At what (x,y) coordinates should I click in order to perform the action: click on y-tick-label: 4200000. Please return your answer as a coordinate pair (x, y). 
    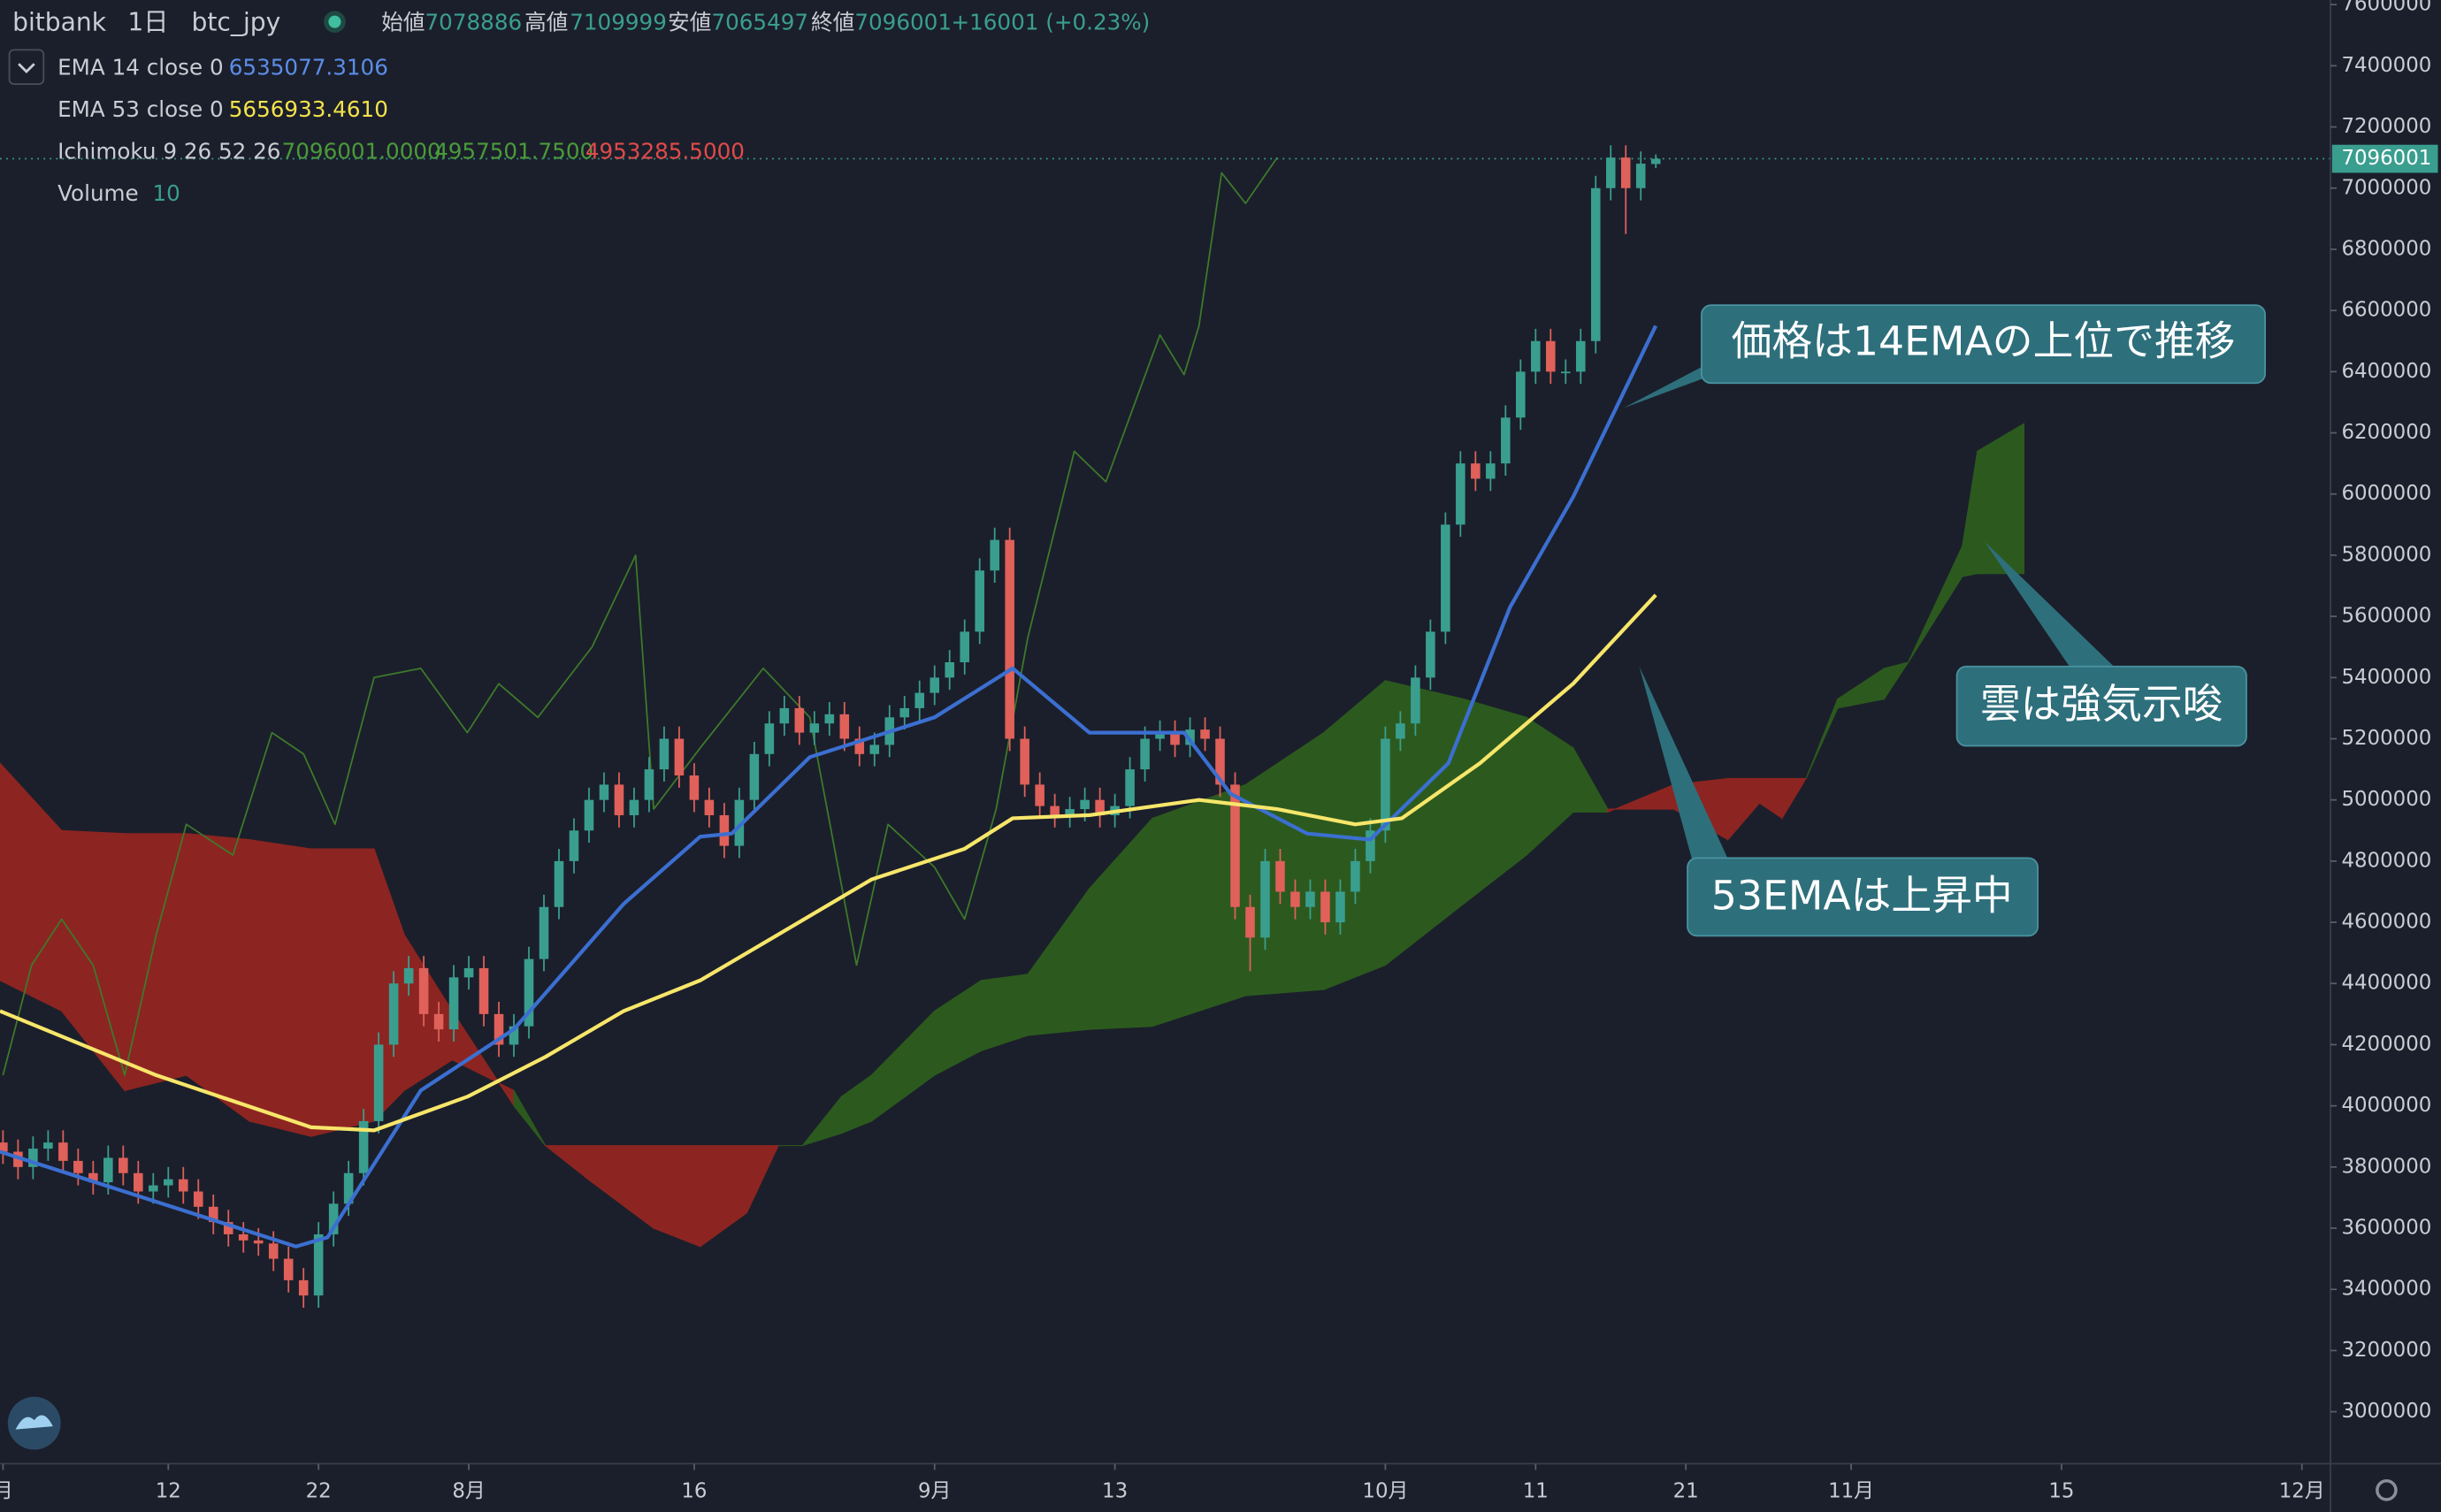
    Looking at the image, I should click on (2386, 1044).